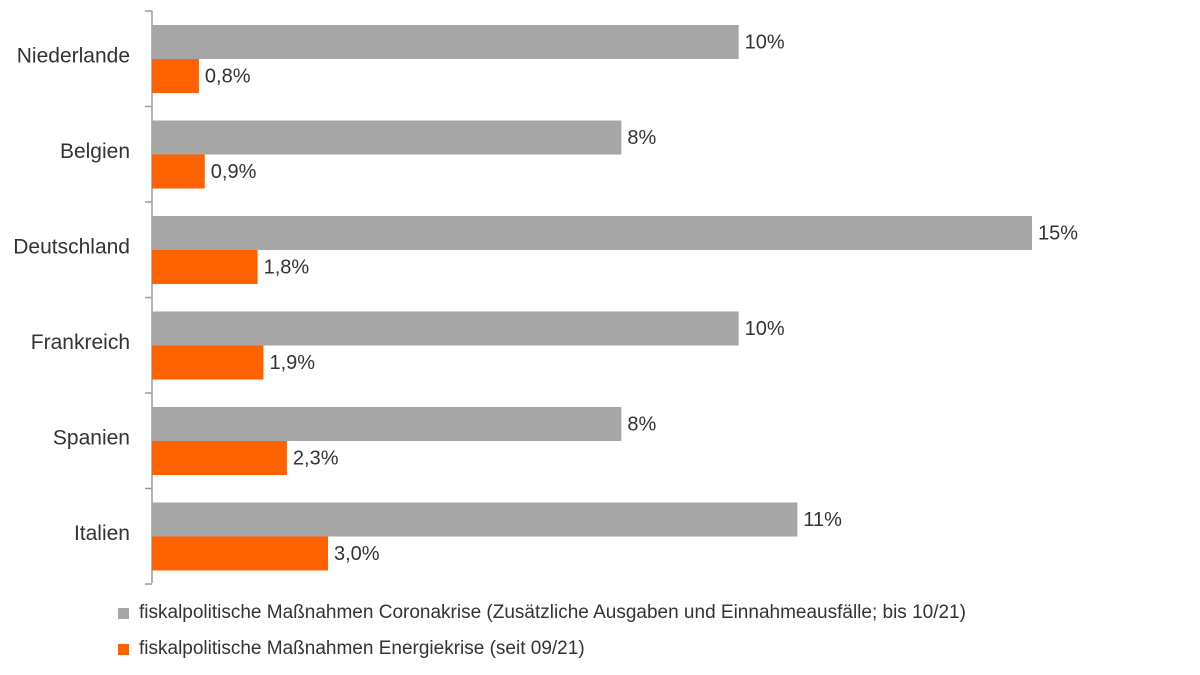 Image resolution: width=1200 pixels, height=675 pixels. What do you see at coordinates (73, 56) in the screenshot?
I see `category-label: Niederlande` at bounding box center [73, 56].